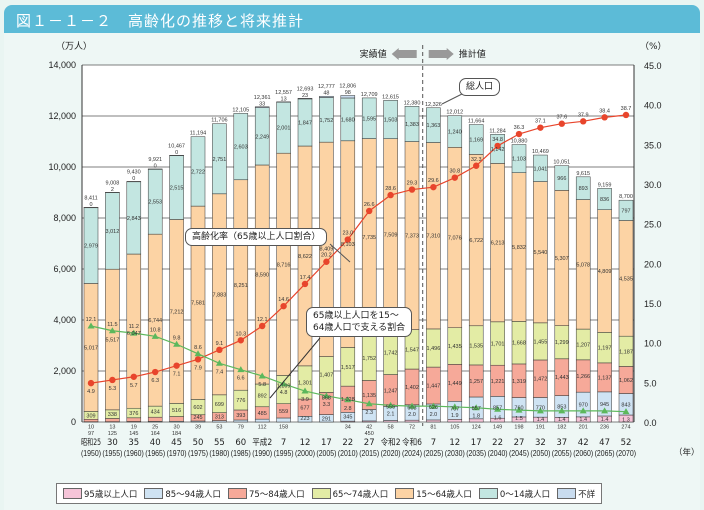  What do you see at coordinates (583, 453) in the screenshot?
I see `x-tick-label-year: (2060)` at bounding box center [583, 453].